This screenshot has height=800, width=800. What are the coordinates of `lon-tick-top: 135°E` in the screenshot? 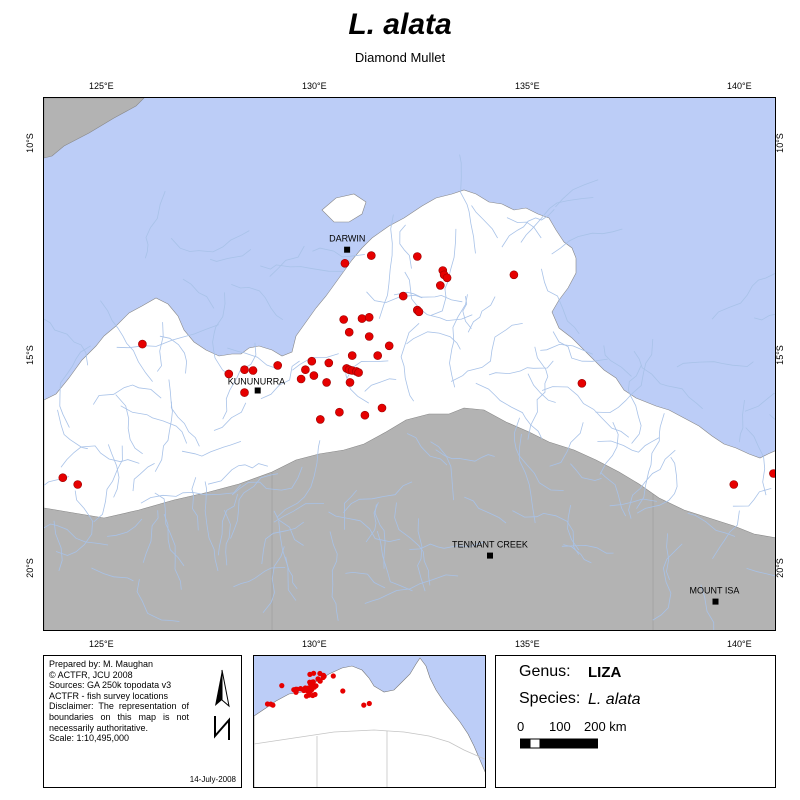 It's located at (527, 86).